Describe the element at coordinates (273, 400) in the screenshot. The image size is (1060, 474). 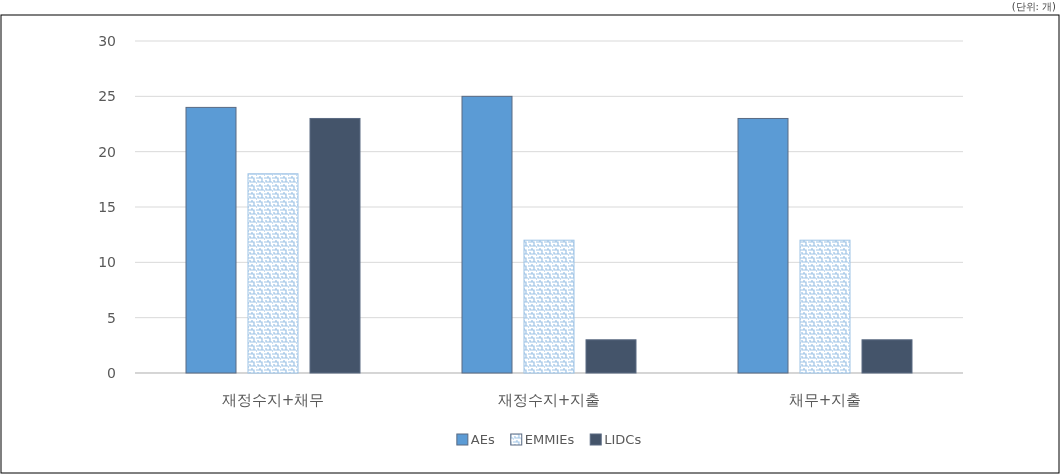
I see `x-tick-label: 재정수지+채무` at that location.